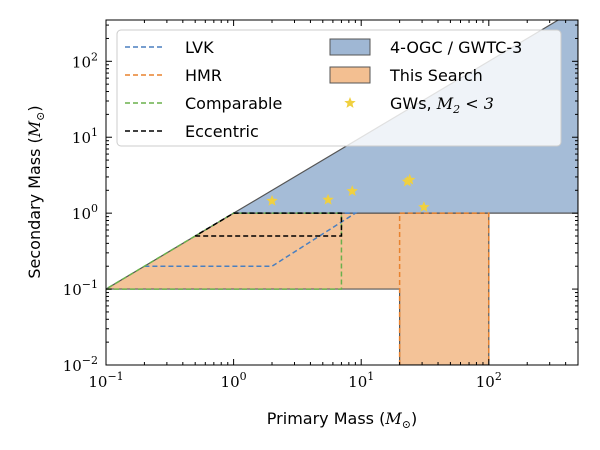  I want to click on y-tick-label: 10⁰, so click(85, 212).